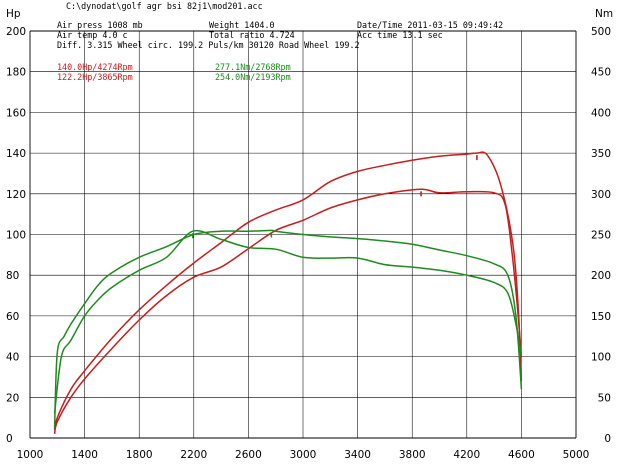  I want to click on y-left-tick-label: 20, so click(12, 398).